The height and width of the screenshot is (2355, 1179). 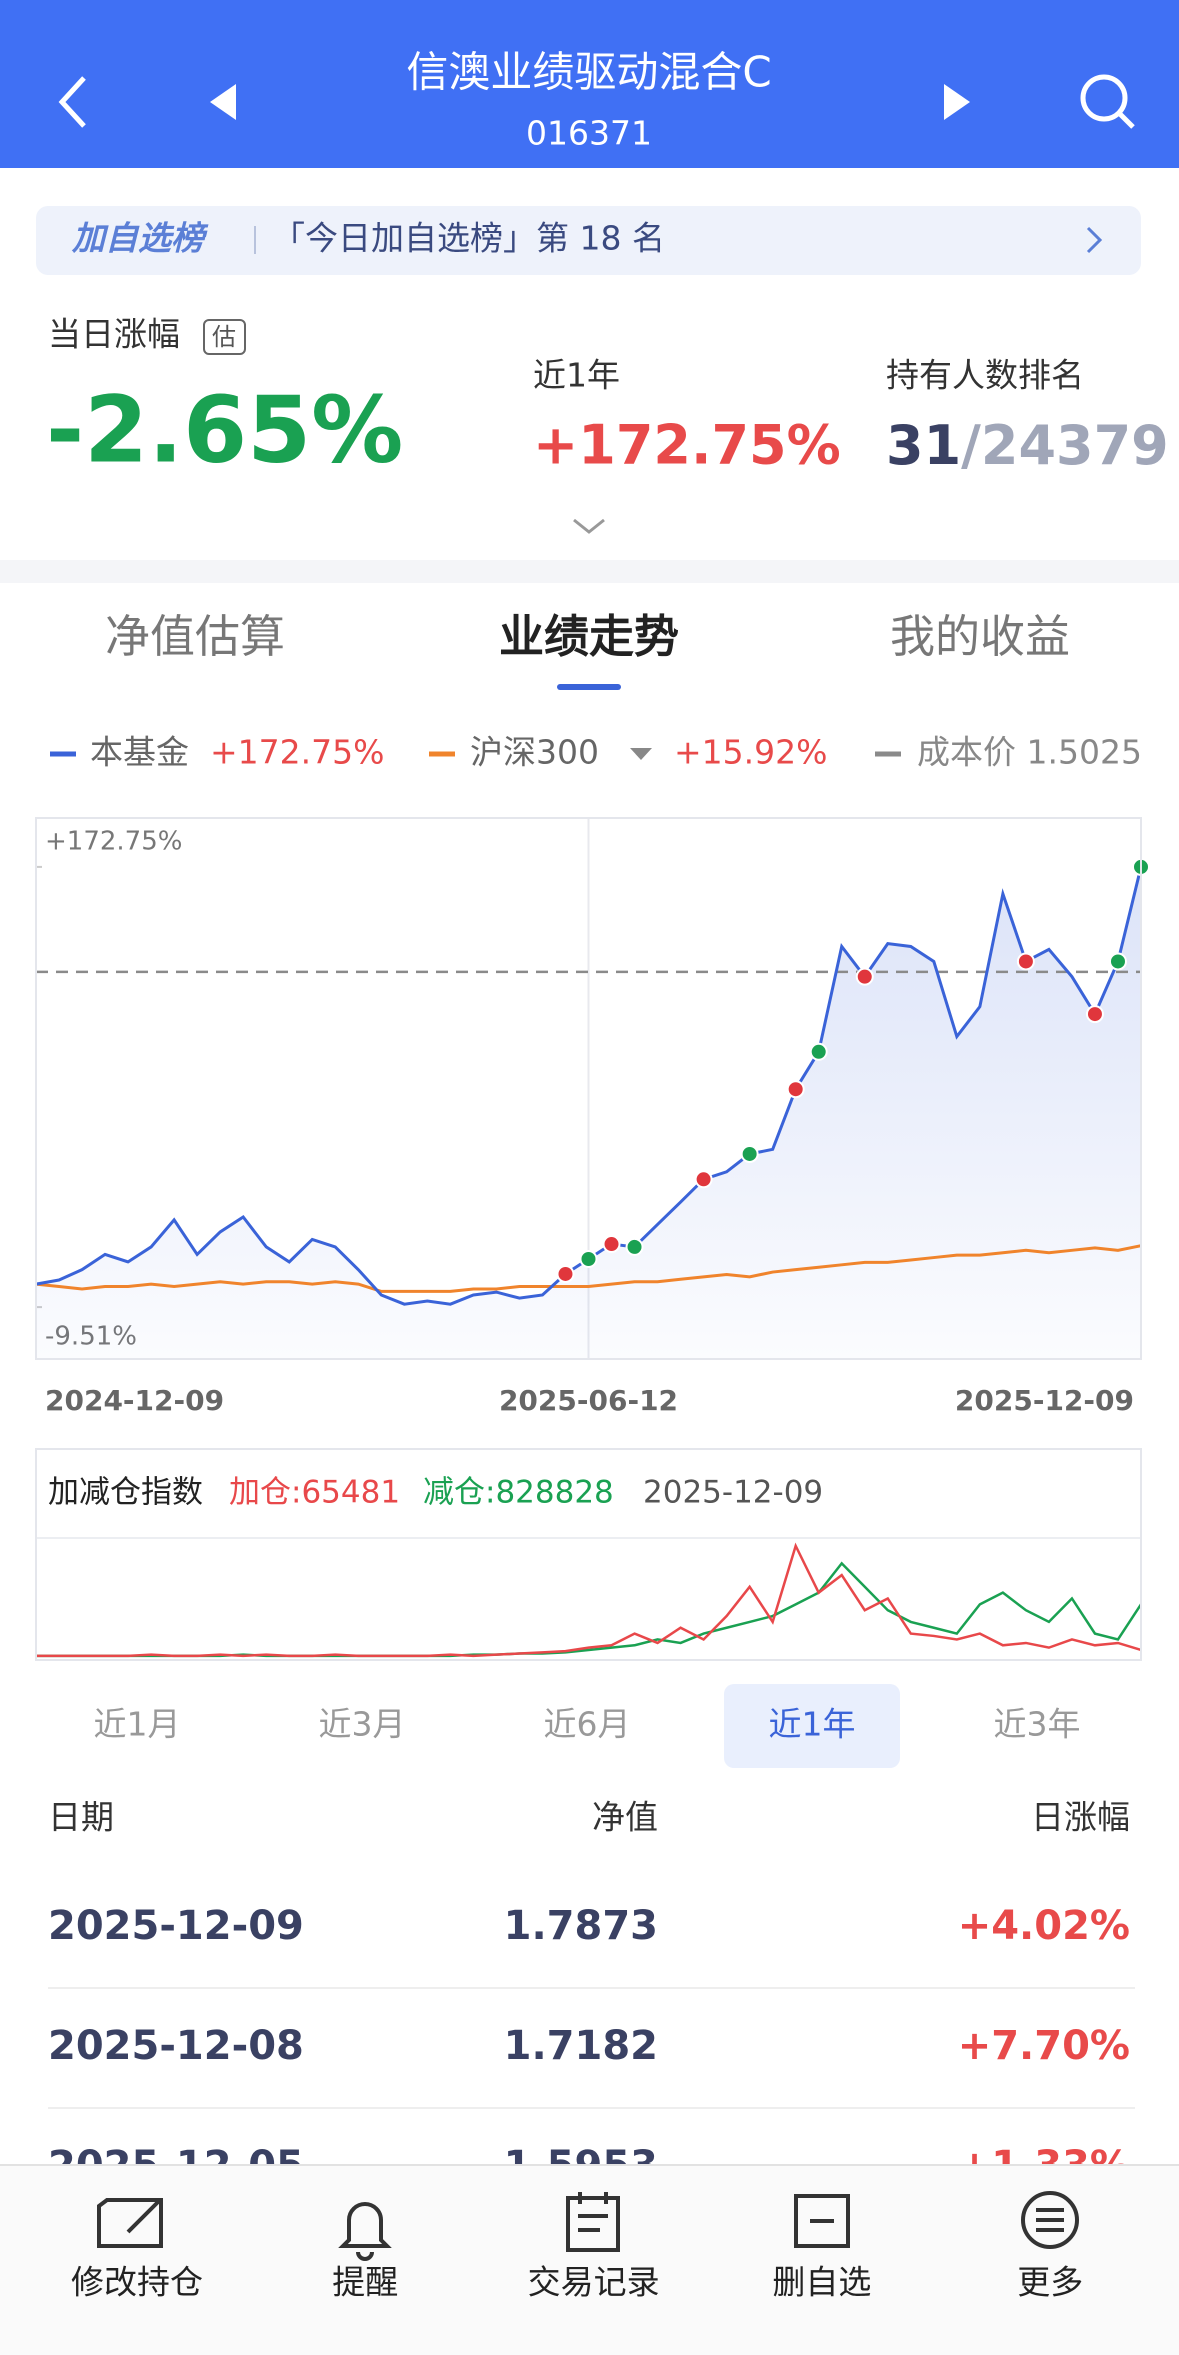 I want to click on period-tab: 近1月, so click(x=137, y=1724).